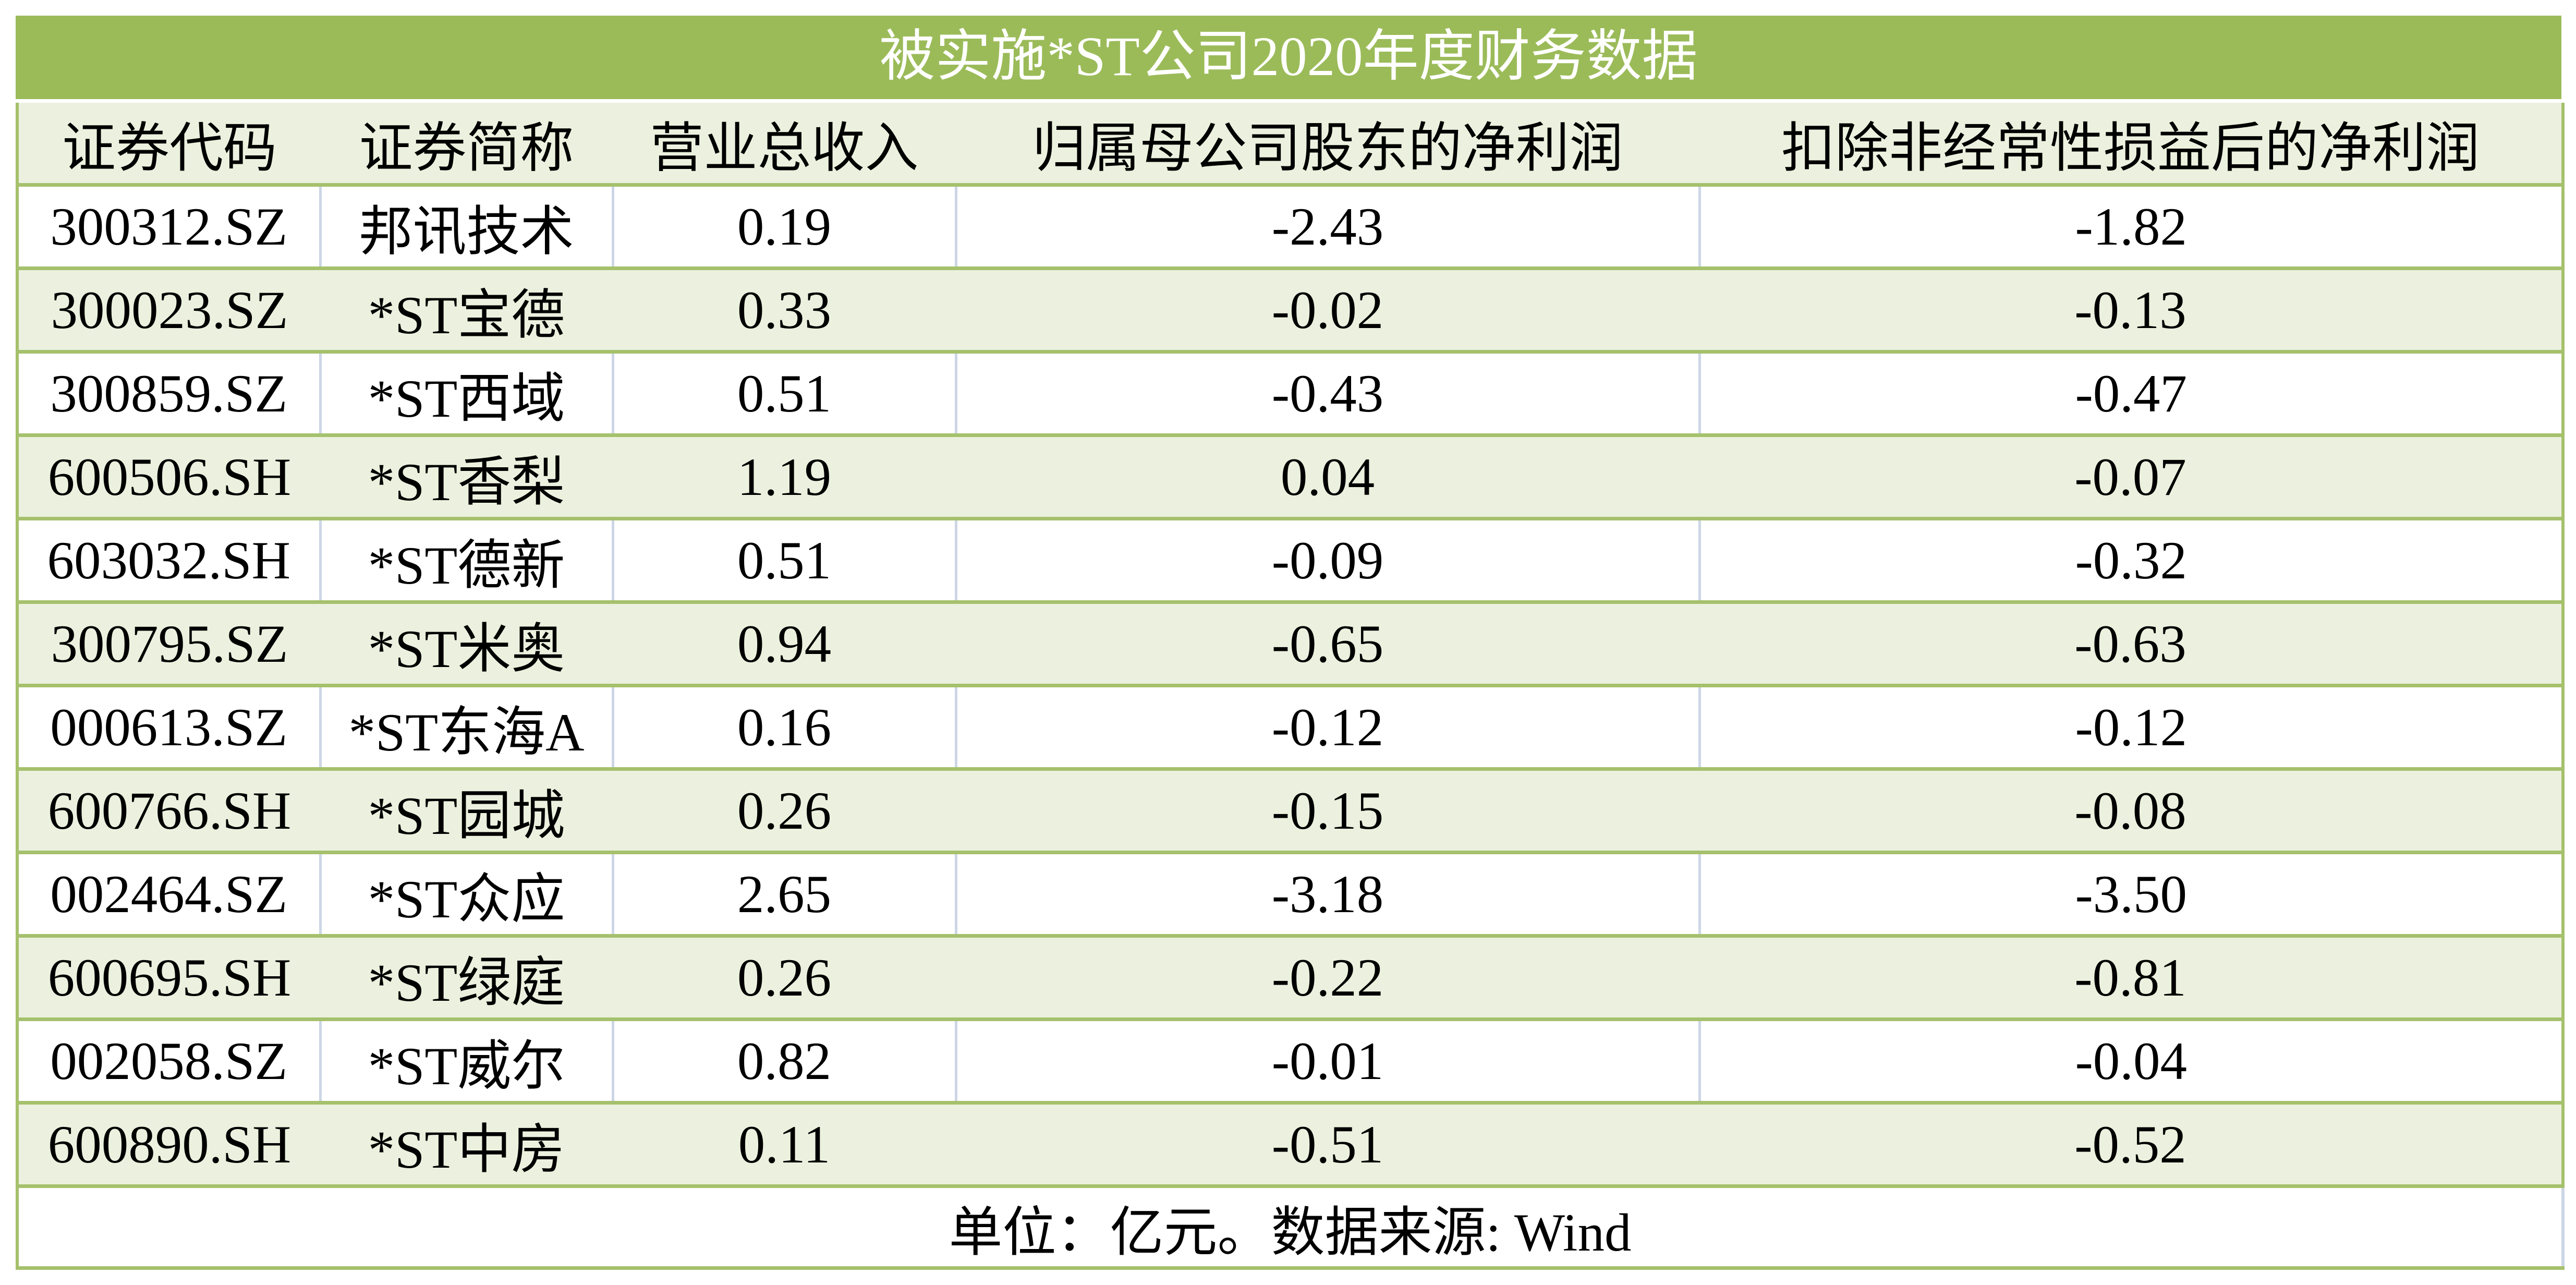 The image size is (2576, 1285). What do you see at coordinates (466, 1062) in the screenshot?
I see `cell-name: *ST威尔` at bounding box center [466, 1062].